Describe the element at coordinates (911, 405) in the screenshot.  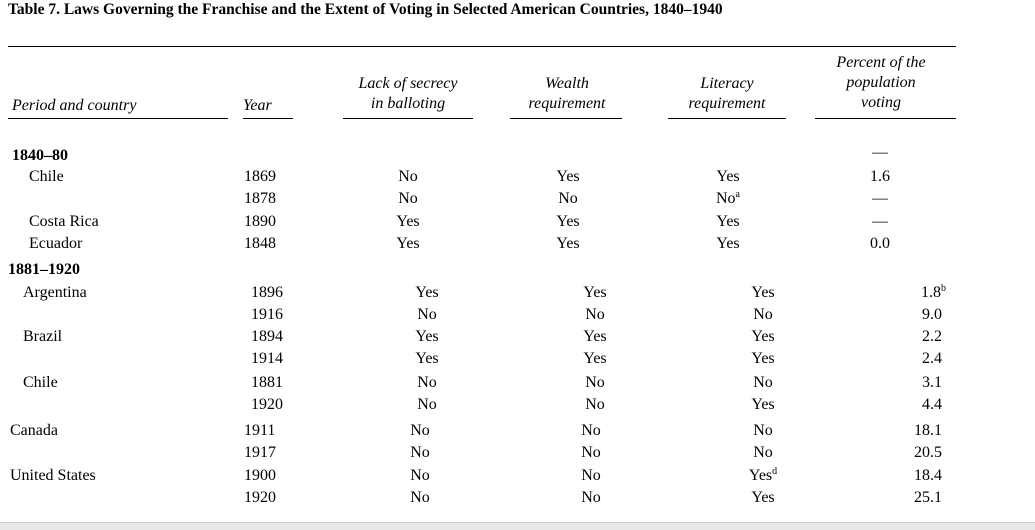
I see `percent-cell: 4.4` at that location.